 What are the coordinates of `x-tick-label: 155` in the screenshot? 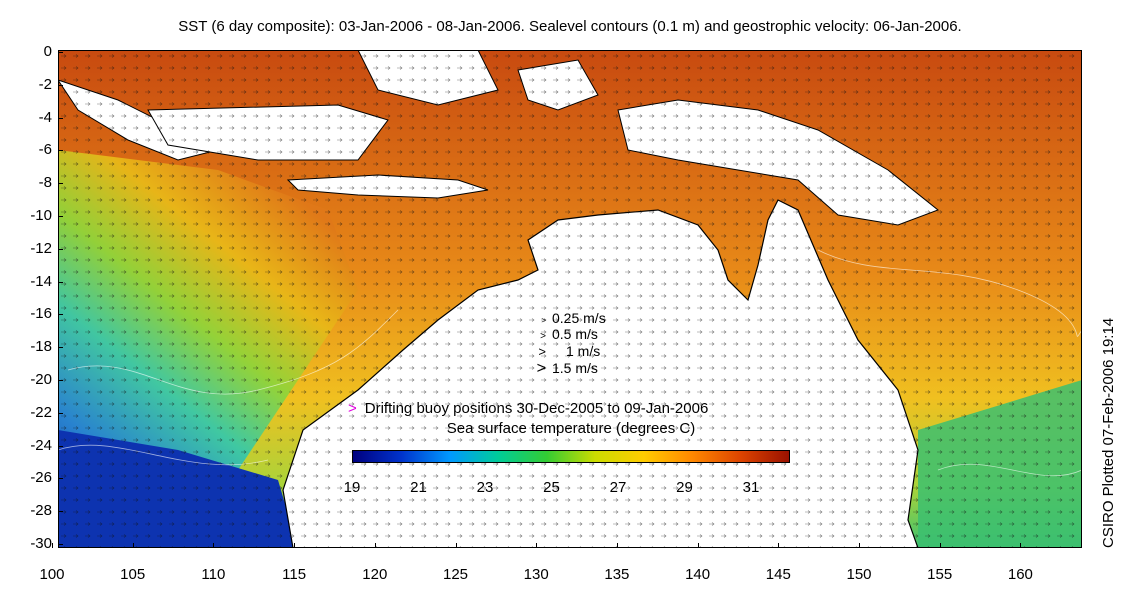 It's located at (940, 574).